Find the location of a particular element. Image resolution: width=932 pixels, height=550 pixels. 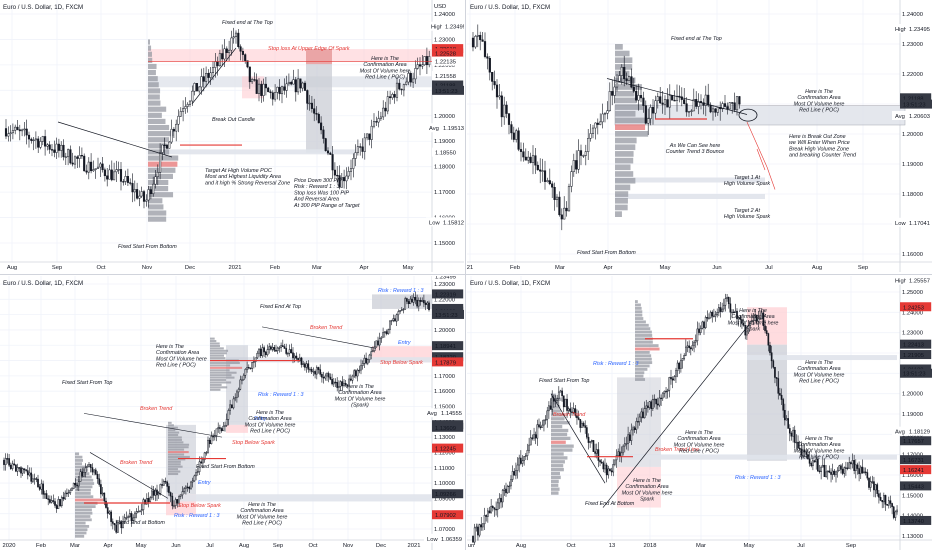

flag-avg-label: Avg is located at coordinates (900, 433).